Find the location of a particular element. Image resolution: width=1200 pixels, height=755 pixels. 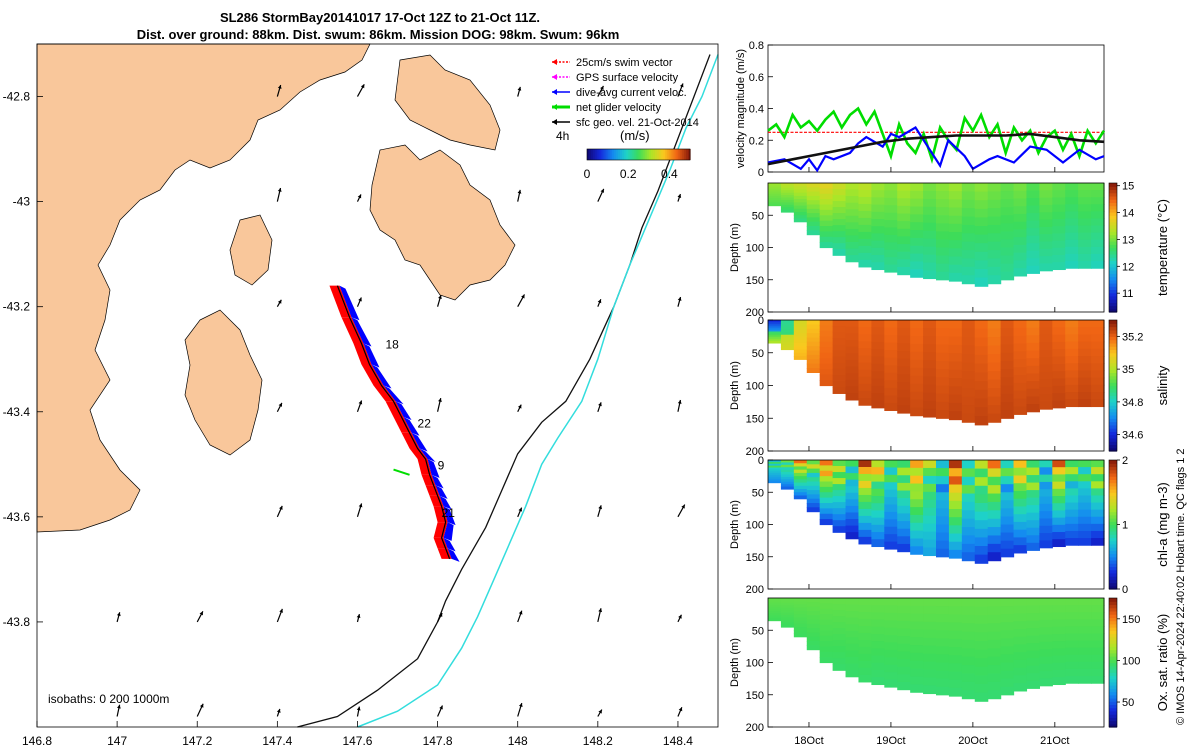

time-axis: 18Oct 19Oct 20Oct 21Oct is located at coordinates (931, 741).